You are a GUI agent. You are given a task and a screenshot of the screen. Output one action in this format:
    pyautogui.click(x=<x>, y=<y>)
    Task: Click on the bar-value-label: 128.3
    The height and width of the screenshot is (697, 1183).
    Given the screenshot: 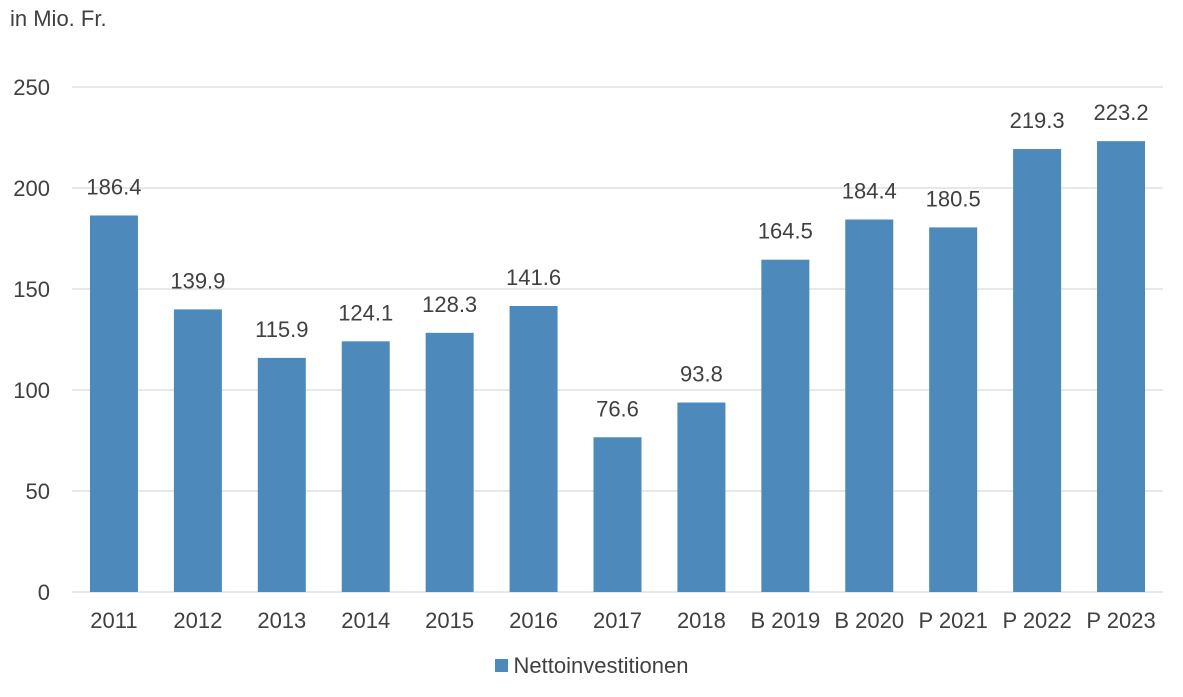 What is the action you would take?
    pyautogui.click(x=449, y=304)
    